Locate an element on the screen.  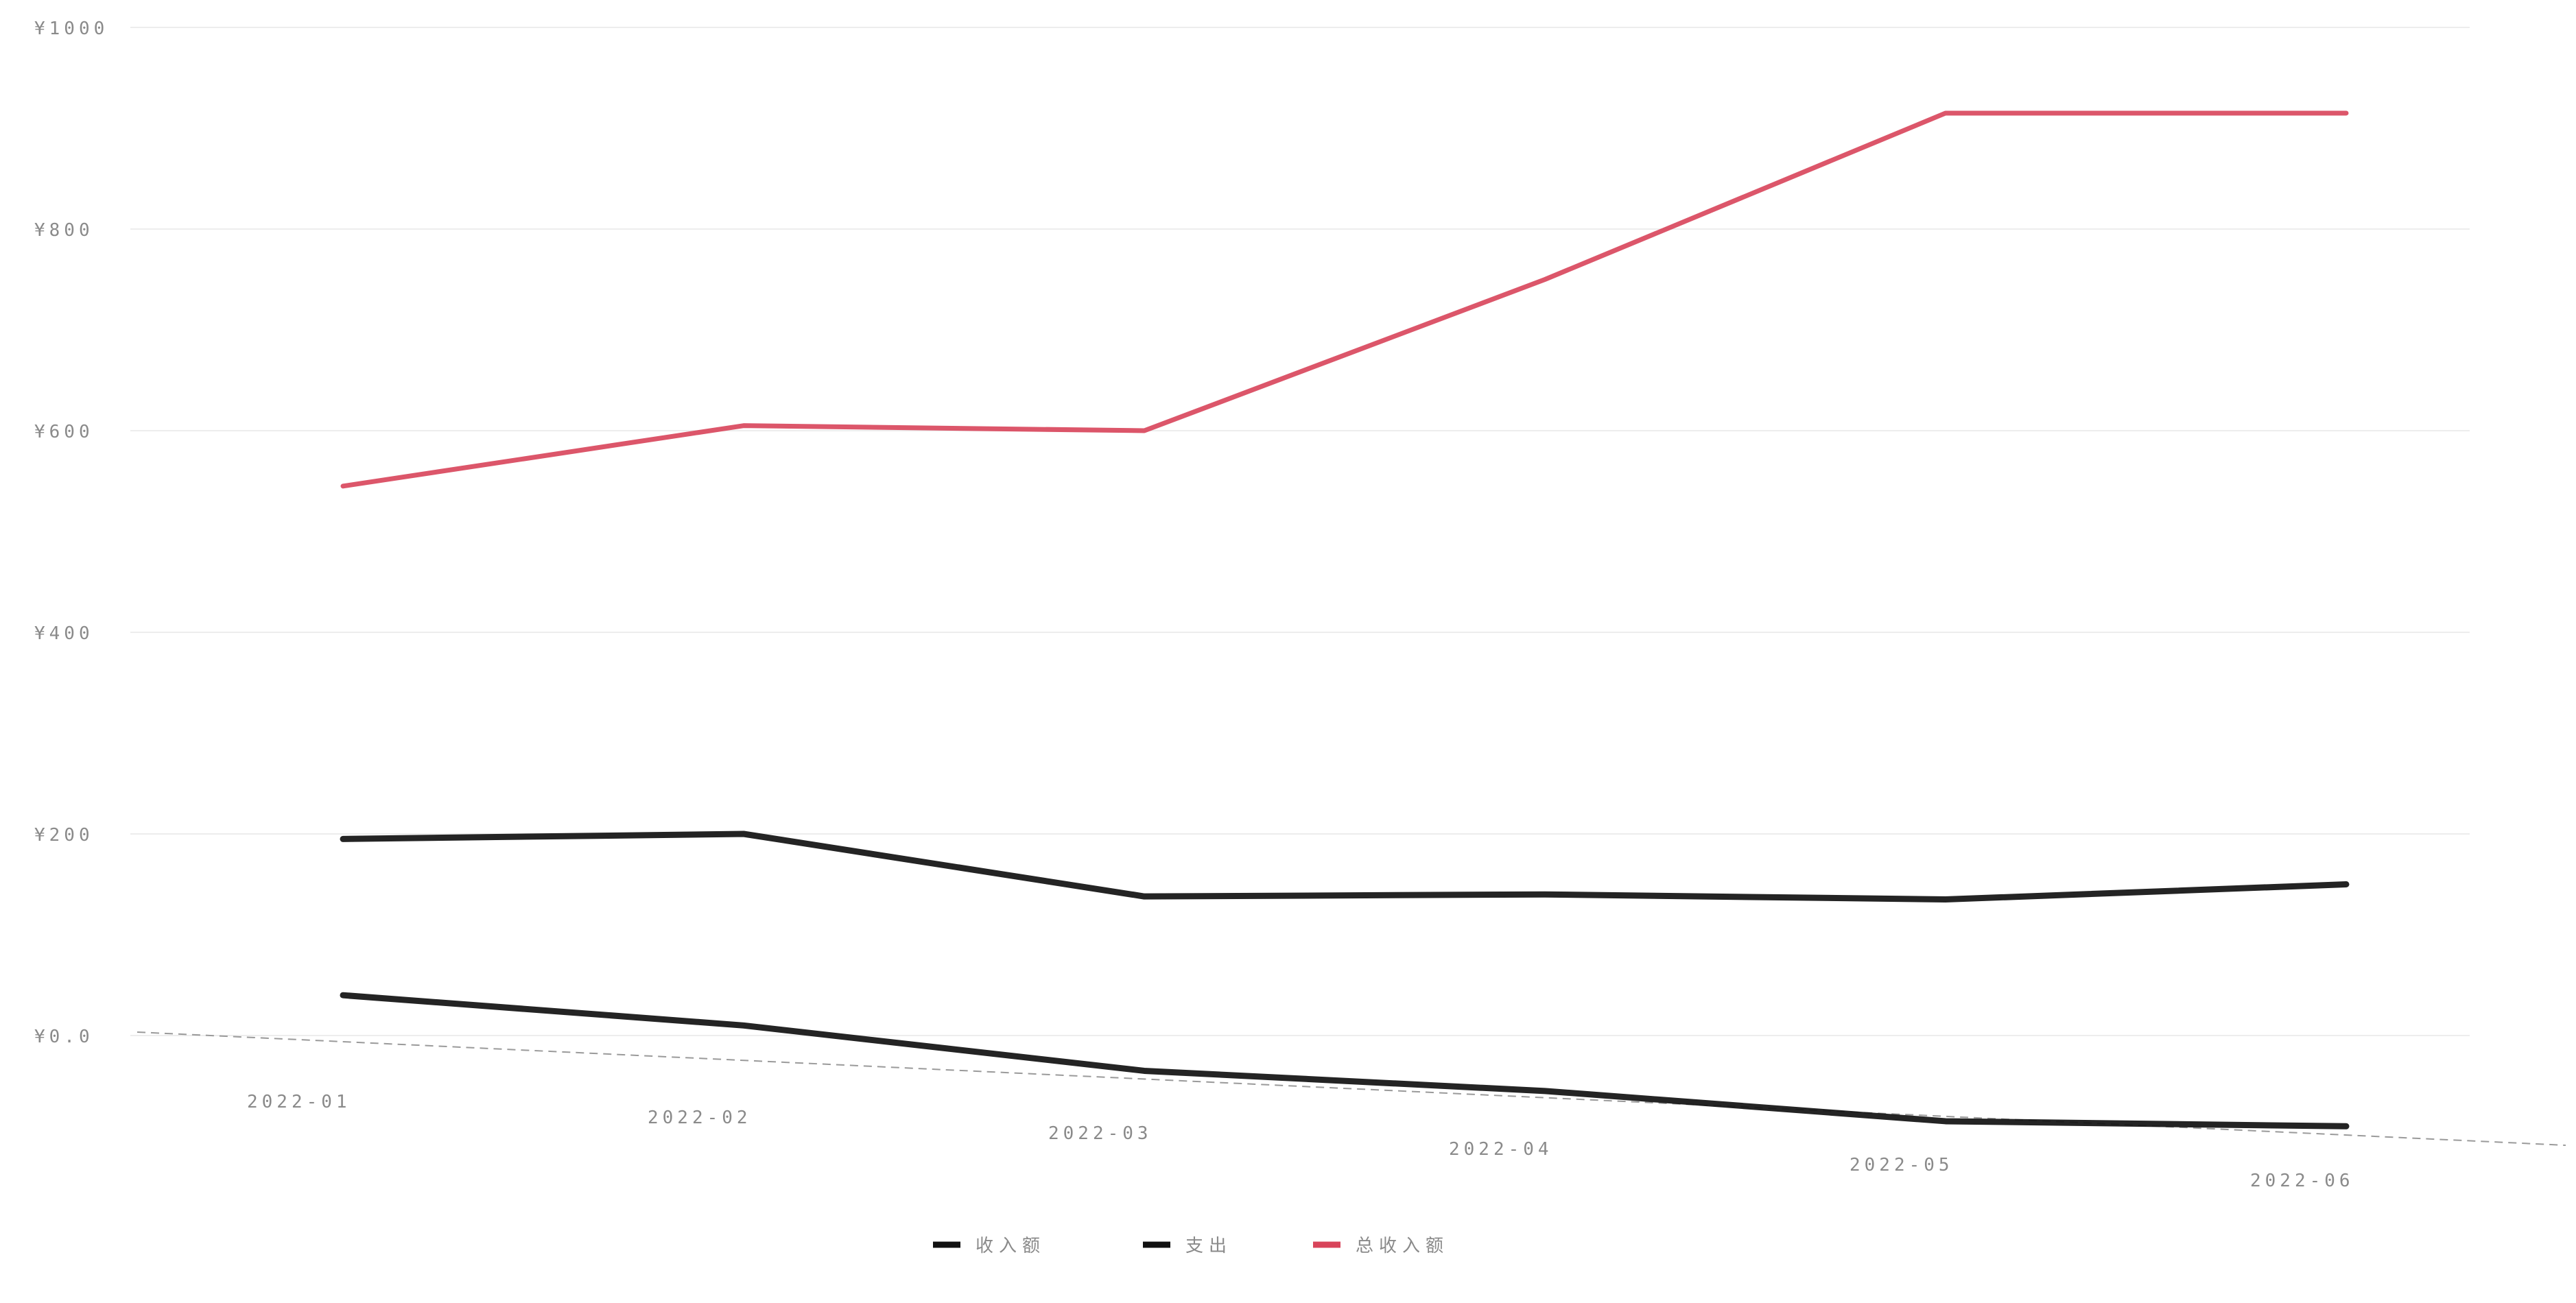
y-tick-label: ¥200 is located at coordinates (64, 835).